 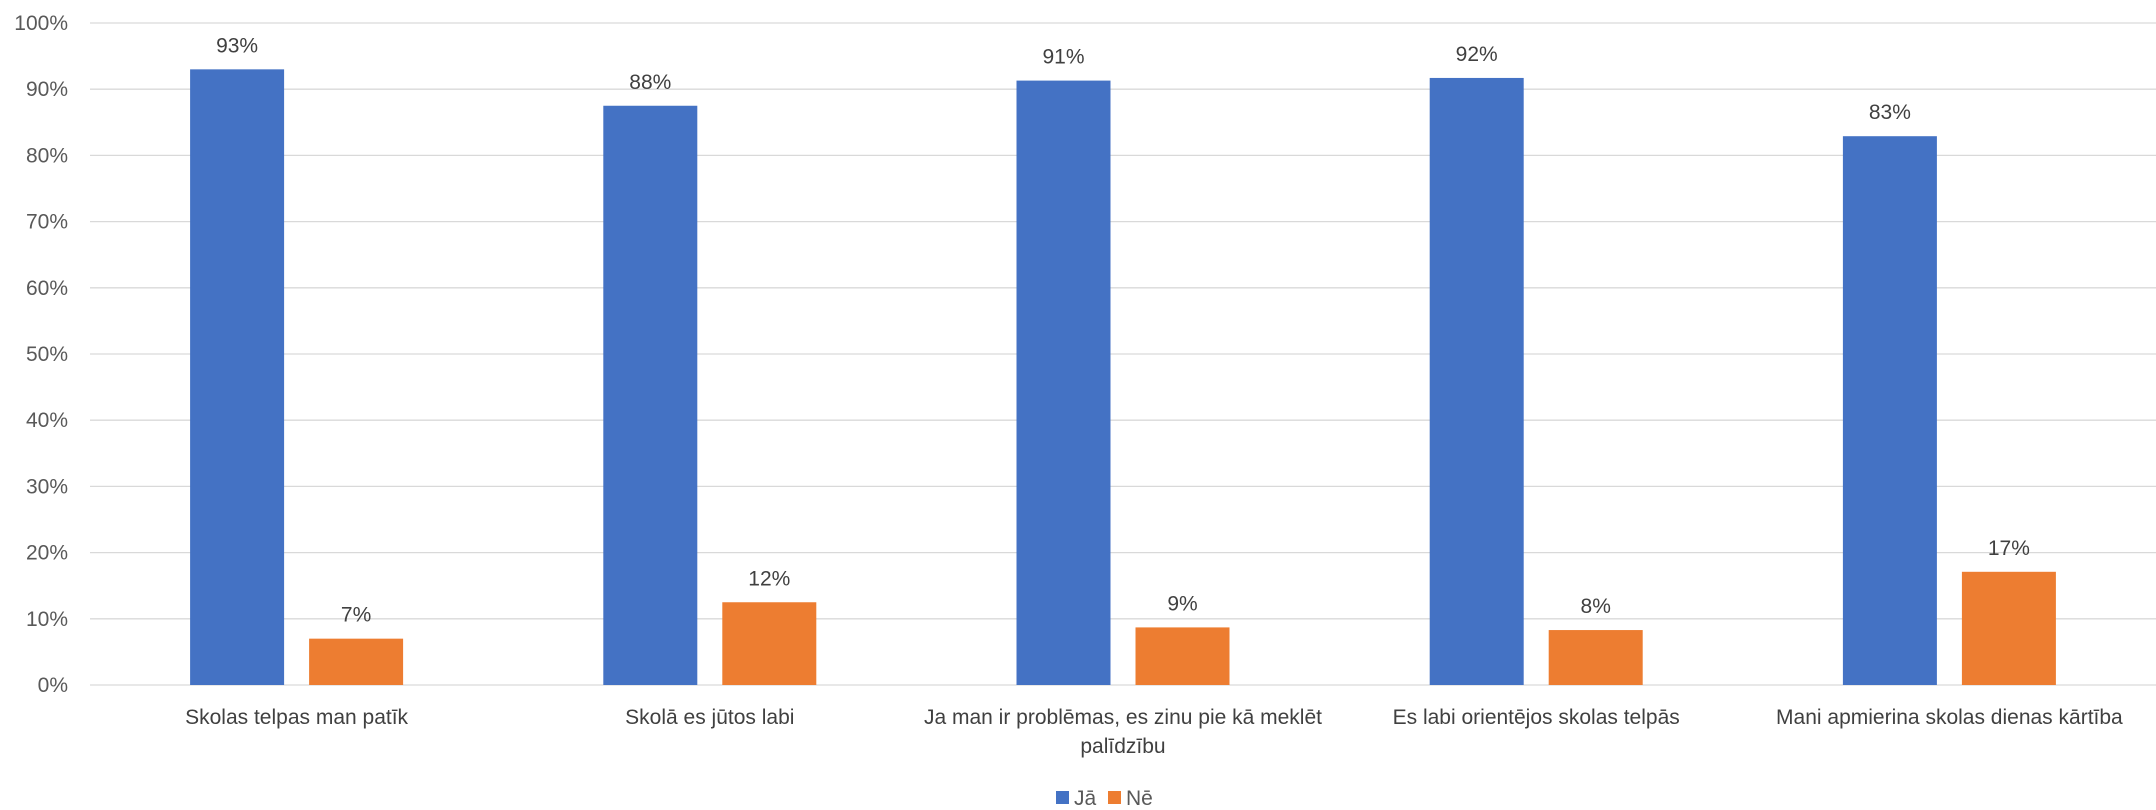 I want to click on y-tick-label: 80%, so click(x=47, y=155).